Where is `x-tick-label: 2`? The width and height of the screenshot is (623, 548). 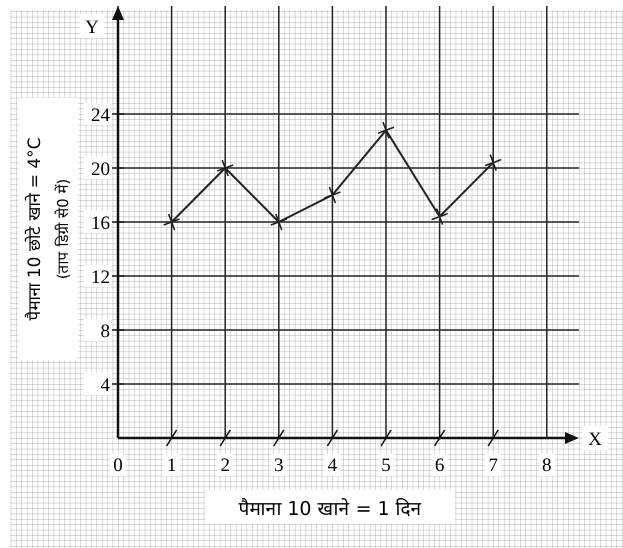
x-tick-label: 2 is located at coordinates (225, 465).